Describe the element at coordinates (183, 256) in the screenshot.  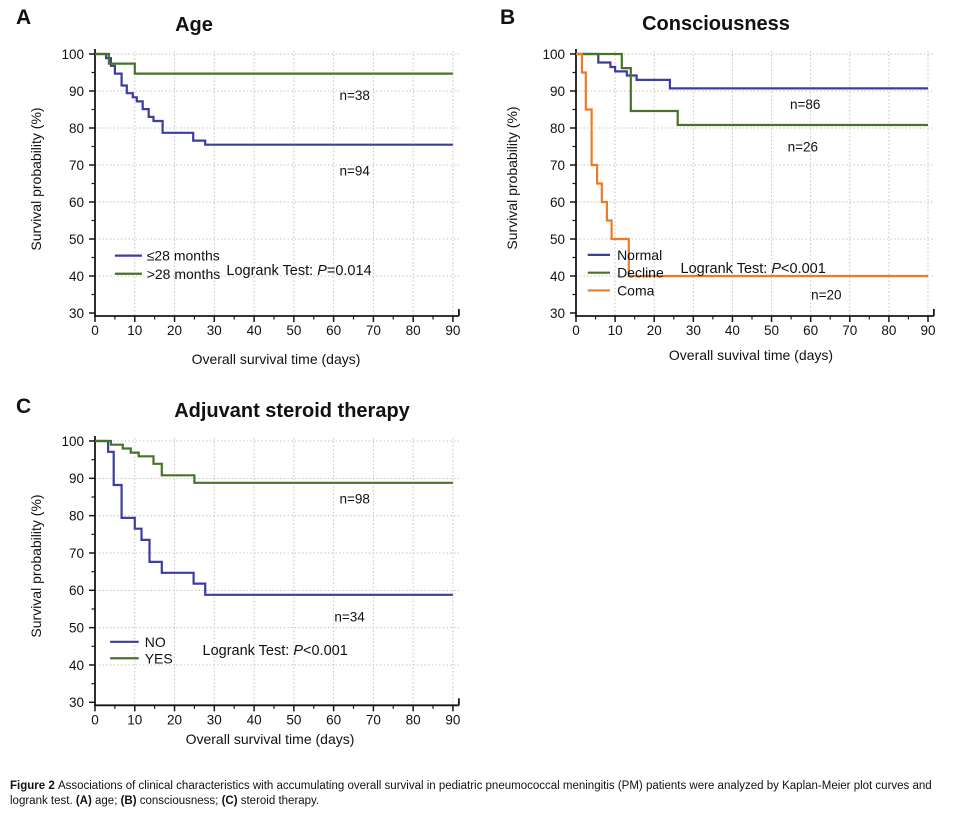
I see `legend-label: ≤28 months` at that location.